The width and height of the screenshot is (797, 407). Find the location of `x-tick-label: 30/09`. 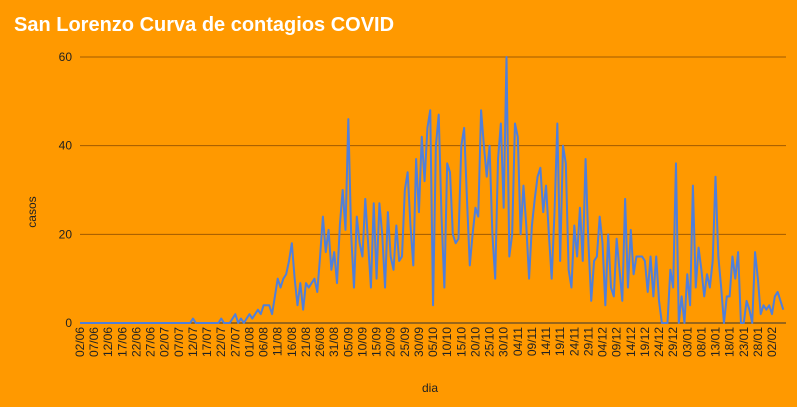

x-tick-label: 30/09 is located at coordinates (419, 342).